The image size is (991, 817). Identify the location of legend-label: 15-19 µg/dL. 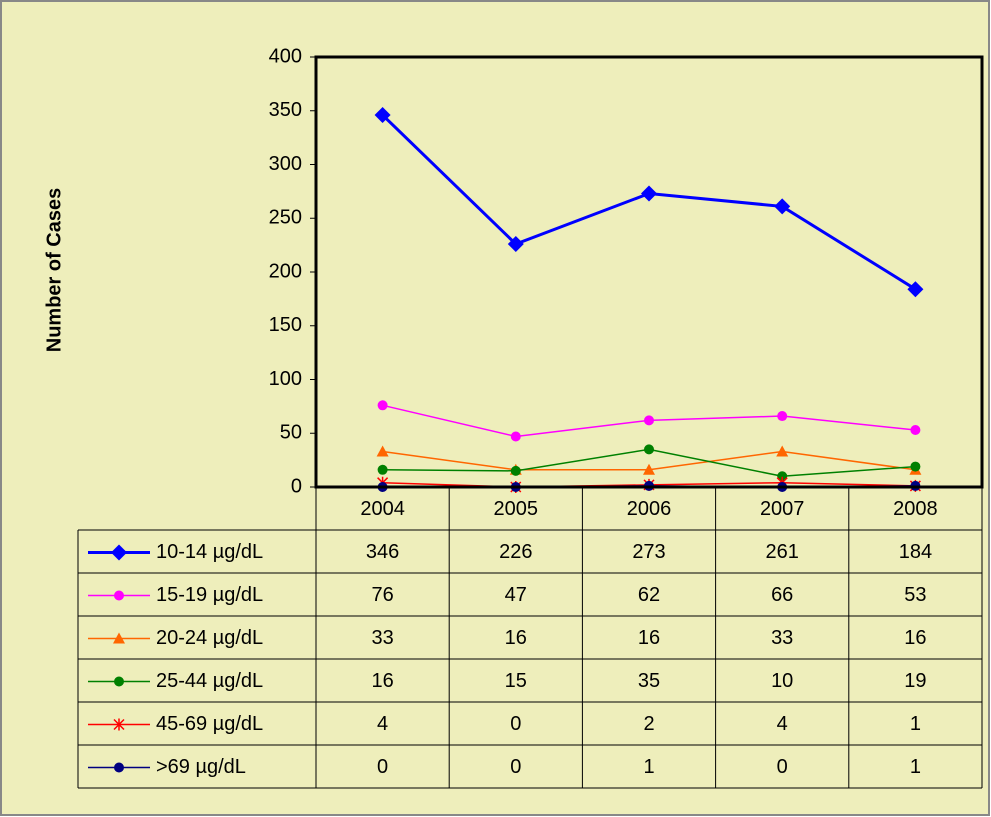
(209, 595).